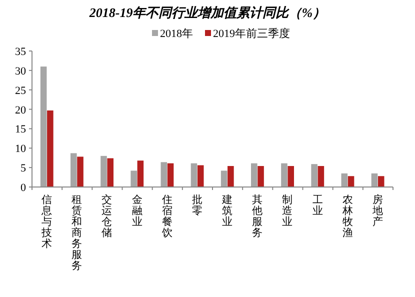 The height and width of the screenshot is (297, 415). What do you see at coordinates (166, 216) in the screenshot?
I see `x-tick-label: 住宿餐饮` at bounding box center [166, 216].